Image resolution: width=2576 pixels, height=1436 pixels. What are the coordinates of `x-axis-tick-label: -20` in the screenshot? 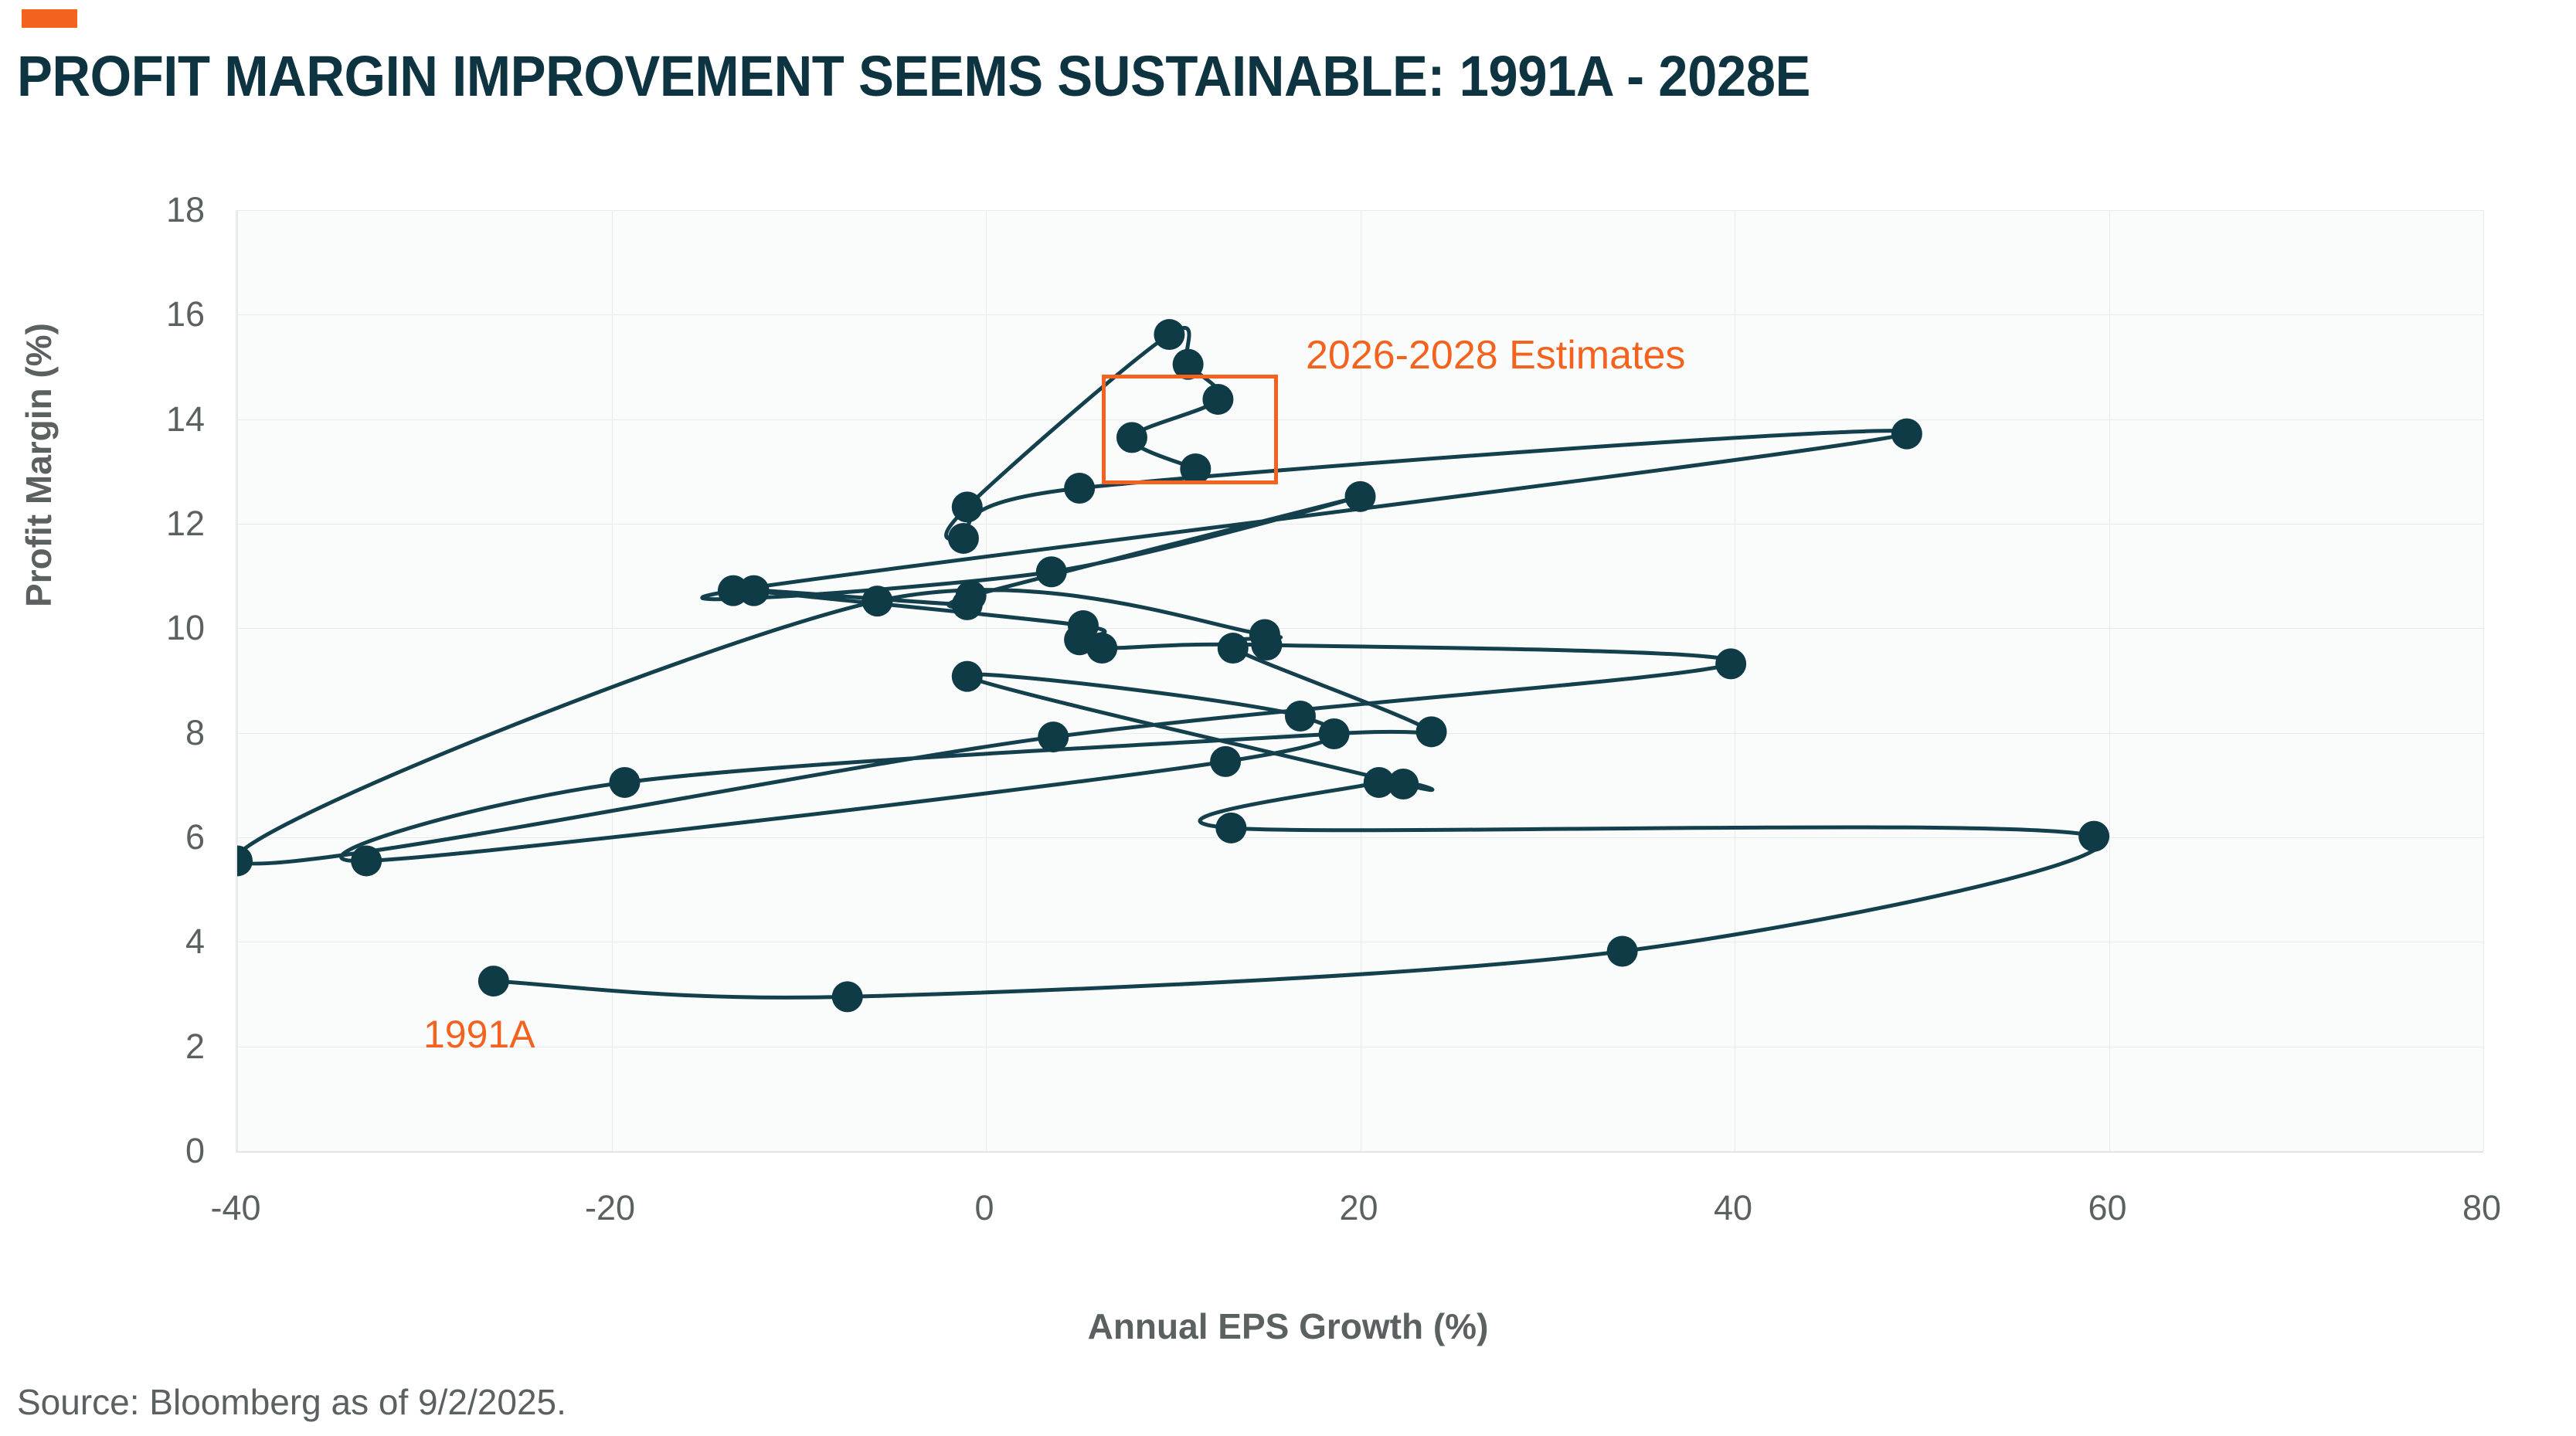 It's located at (610, 1207).